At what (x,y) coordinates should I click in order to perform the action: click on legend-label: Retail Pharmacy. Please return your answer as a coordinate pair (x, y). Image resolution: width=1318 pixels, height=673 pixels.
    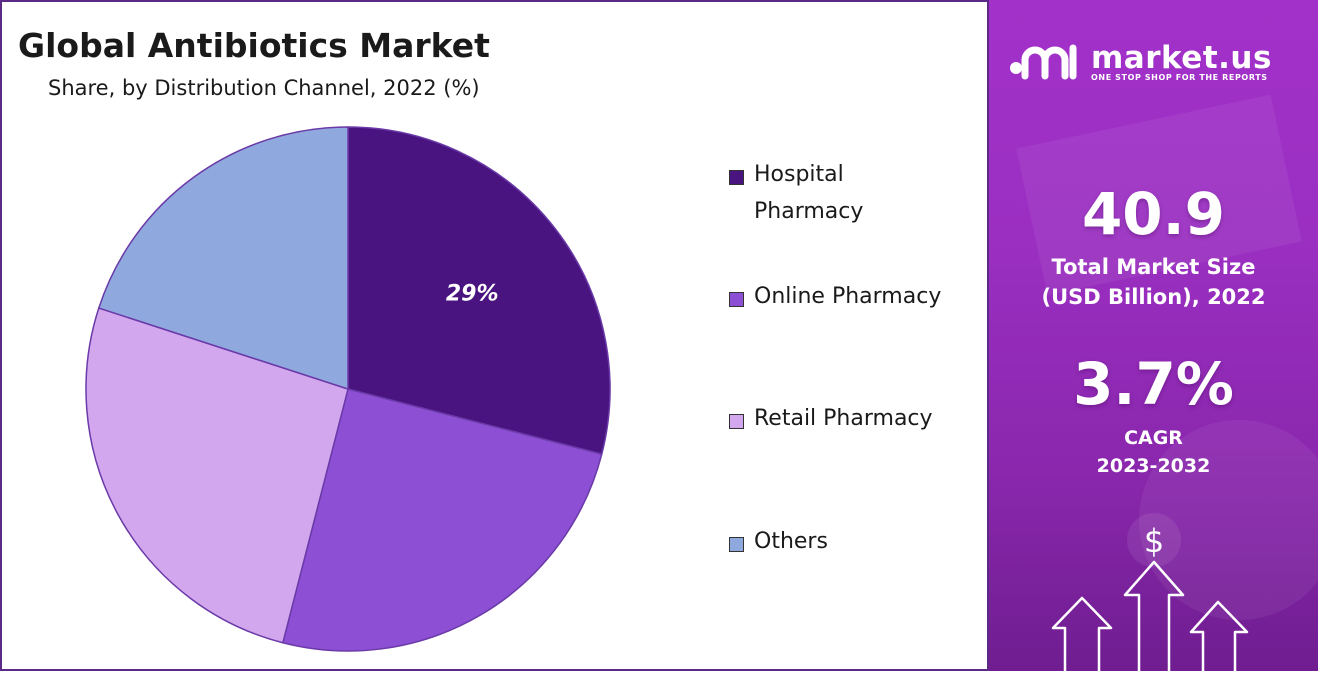
    Looking at the image, I should click on (843, 418).